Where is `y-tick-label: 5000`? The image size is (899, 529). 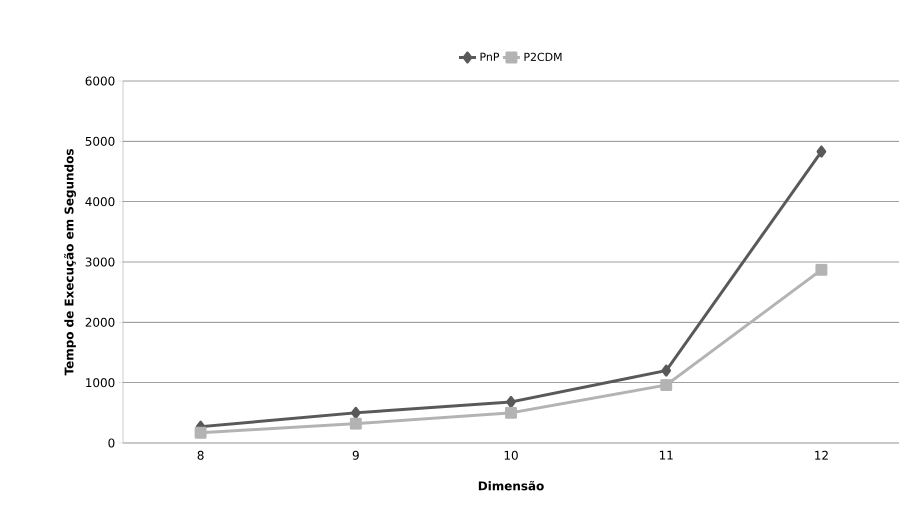
y-tick-label: 5000 is located at coordinates (100, 141).